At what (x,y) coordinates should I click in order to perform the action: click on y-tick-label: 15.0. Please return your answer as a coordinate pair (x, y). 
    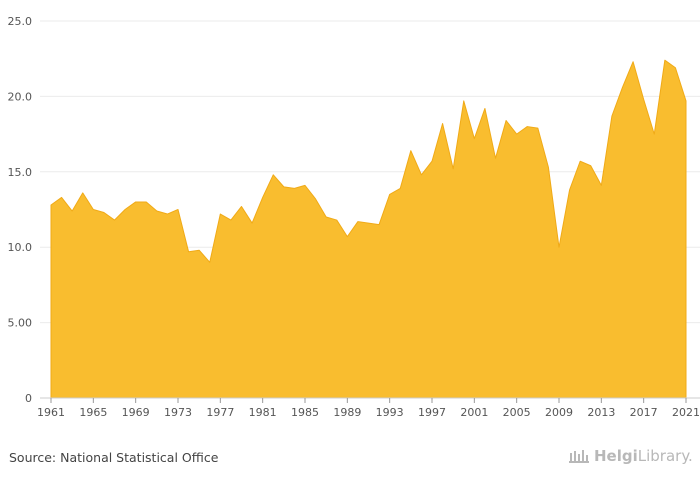
    Looking at the image, I should click on (20, 172).